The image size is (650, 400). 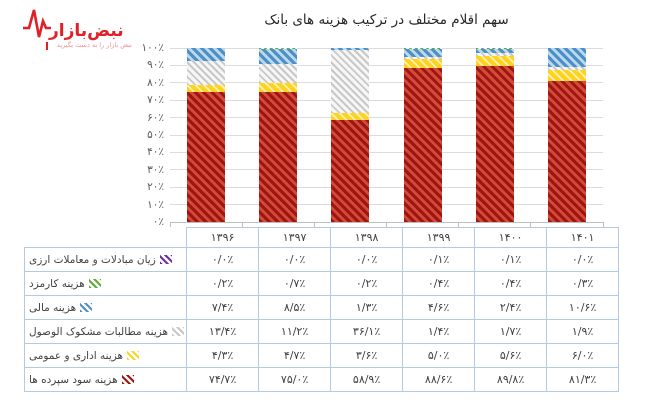 What do you see at coordinates (155, 152) in the screenshot?
I see `y-axis-label: ۴۰٪` at bounding box center [155, 152].